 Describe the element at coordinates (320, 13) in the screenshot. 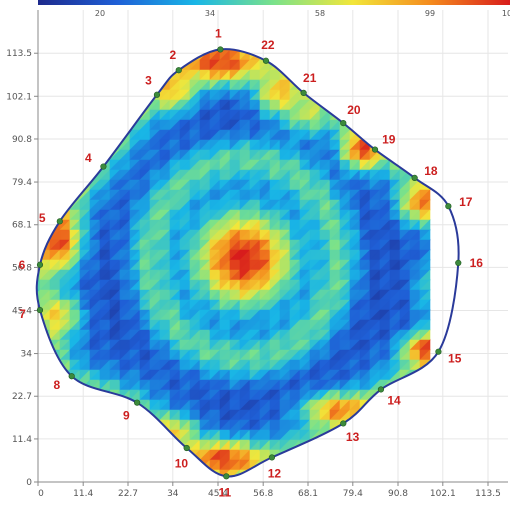

I see `colorbar-tick-label: 58` at that location.